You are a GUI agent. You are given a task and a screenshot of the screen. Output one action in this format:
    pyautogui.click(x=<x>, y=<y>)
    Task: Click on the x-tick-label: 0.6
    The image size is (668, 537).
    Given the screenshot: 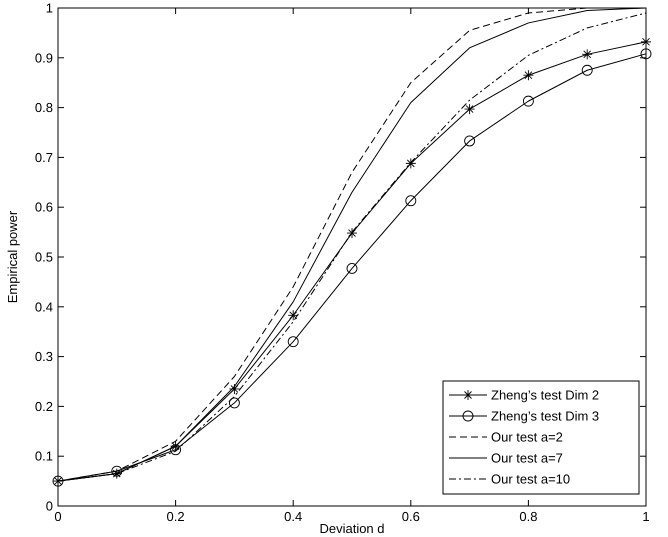 What is the action you would take?
    pyautogui.click(x=411, y=516)
    